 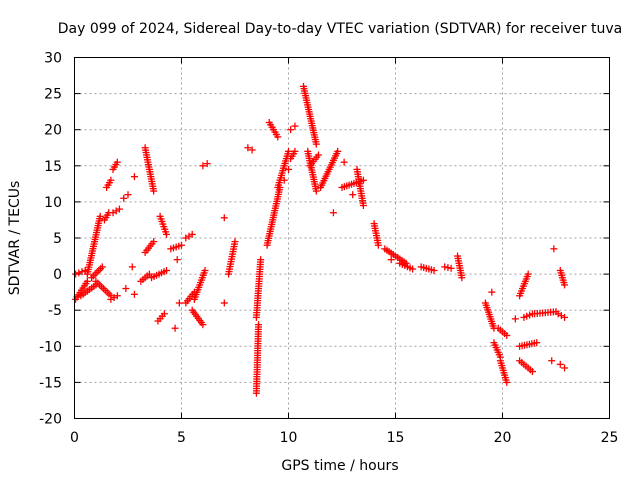 What do you see at coordinates (50, 347) in the screenshot?
I see `y-tick-label: -10` at bounding box center [50, 347].